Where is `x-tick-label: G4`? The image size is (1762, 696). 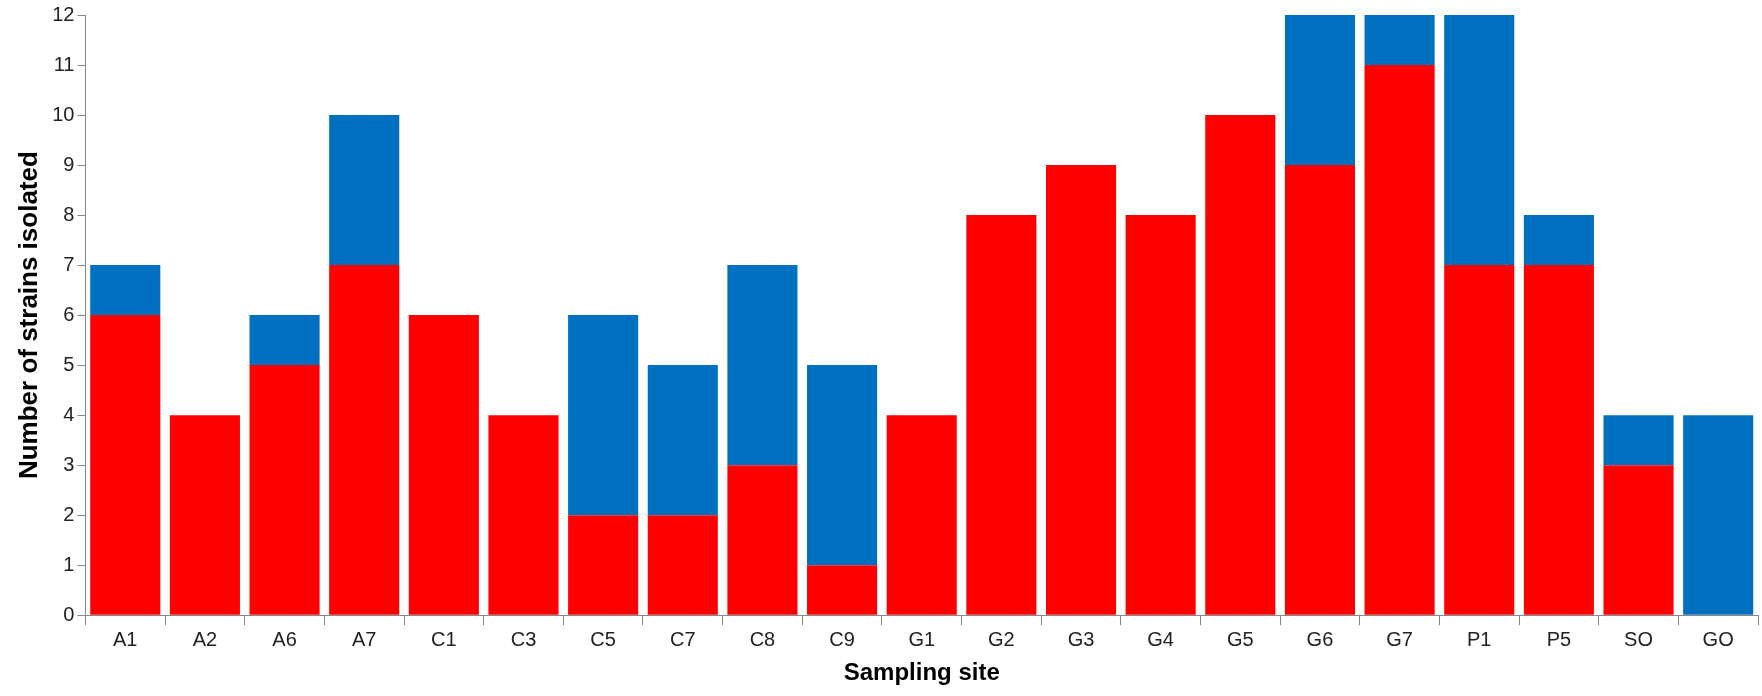 x-tick-label: G4 is located at coordinates (1160, 638).